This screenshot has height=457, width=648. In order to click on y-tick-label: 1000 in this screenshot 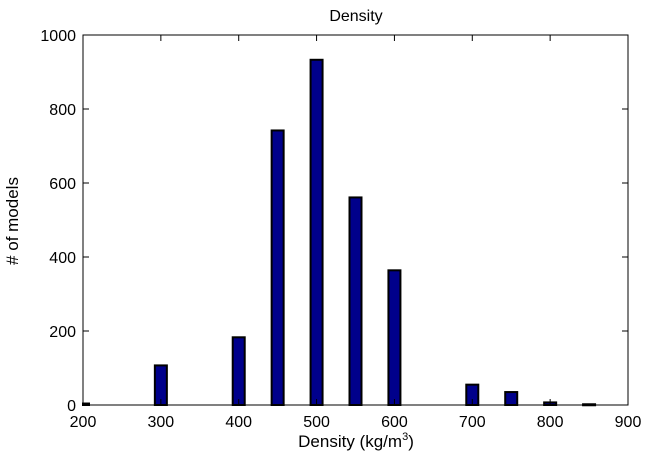, I will do `click(58, 36)`.